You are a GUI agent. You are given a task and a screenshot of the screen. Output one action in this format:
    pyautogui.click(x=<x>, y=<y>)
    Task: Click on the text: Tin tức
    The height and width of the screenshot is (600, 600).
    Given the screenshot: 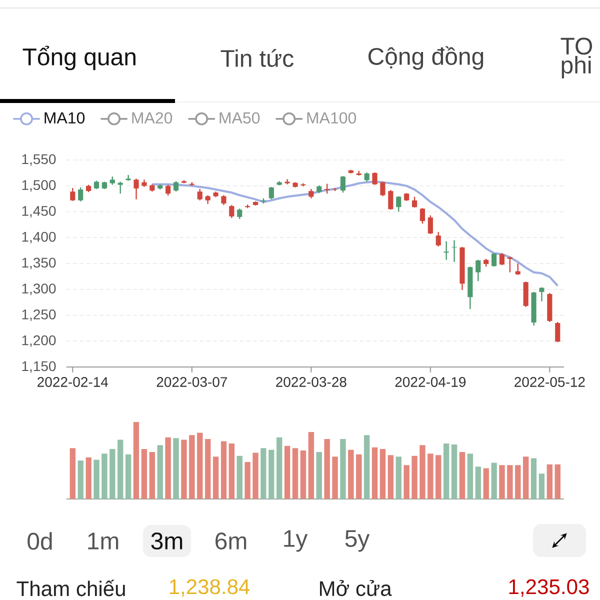 What is the action you would take?
    pyautogui.click(x=257, y=58)
    